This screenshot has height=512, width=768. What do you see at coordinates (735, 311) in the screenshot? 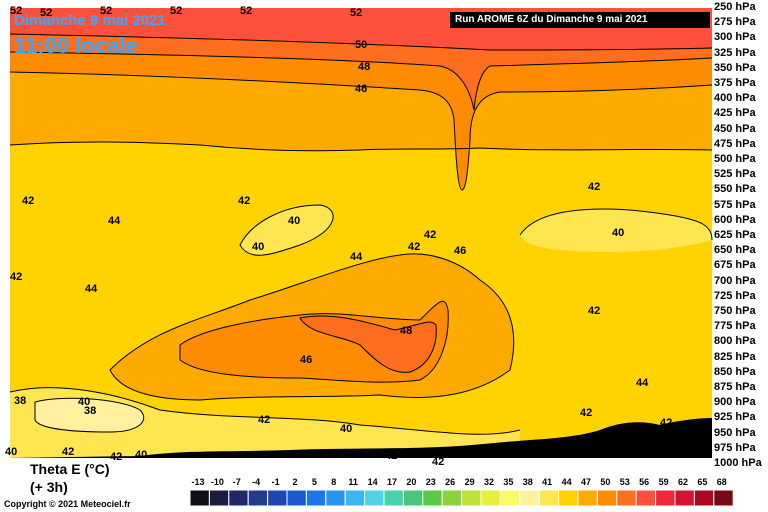
I see `pressure-level-label: 750 hPa` at bounding box center [735, 311].